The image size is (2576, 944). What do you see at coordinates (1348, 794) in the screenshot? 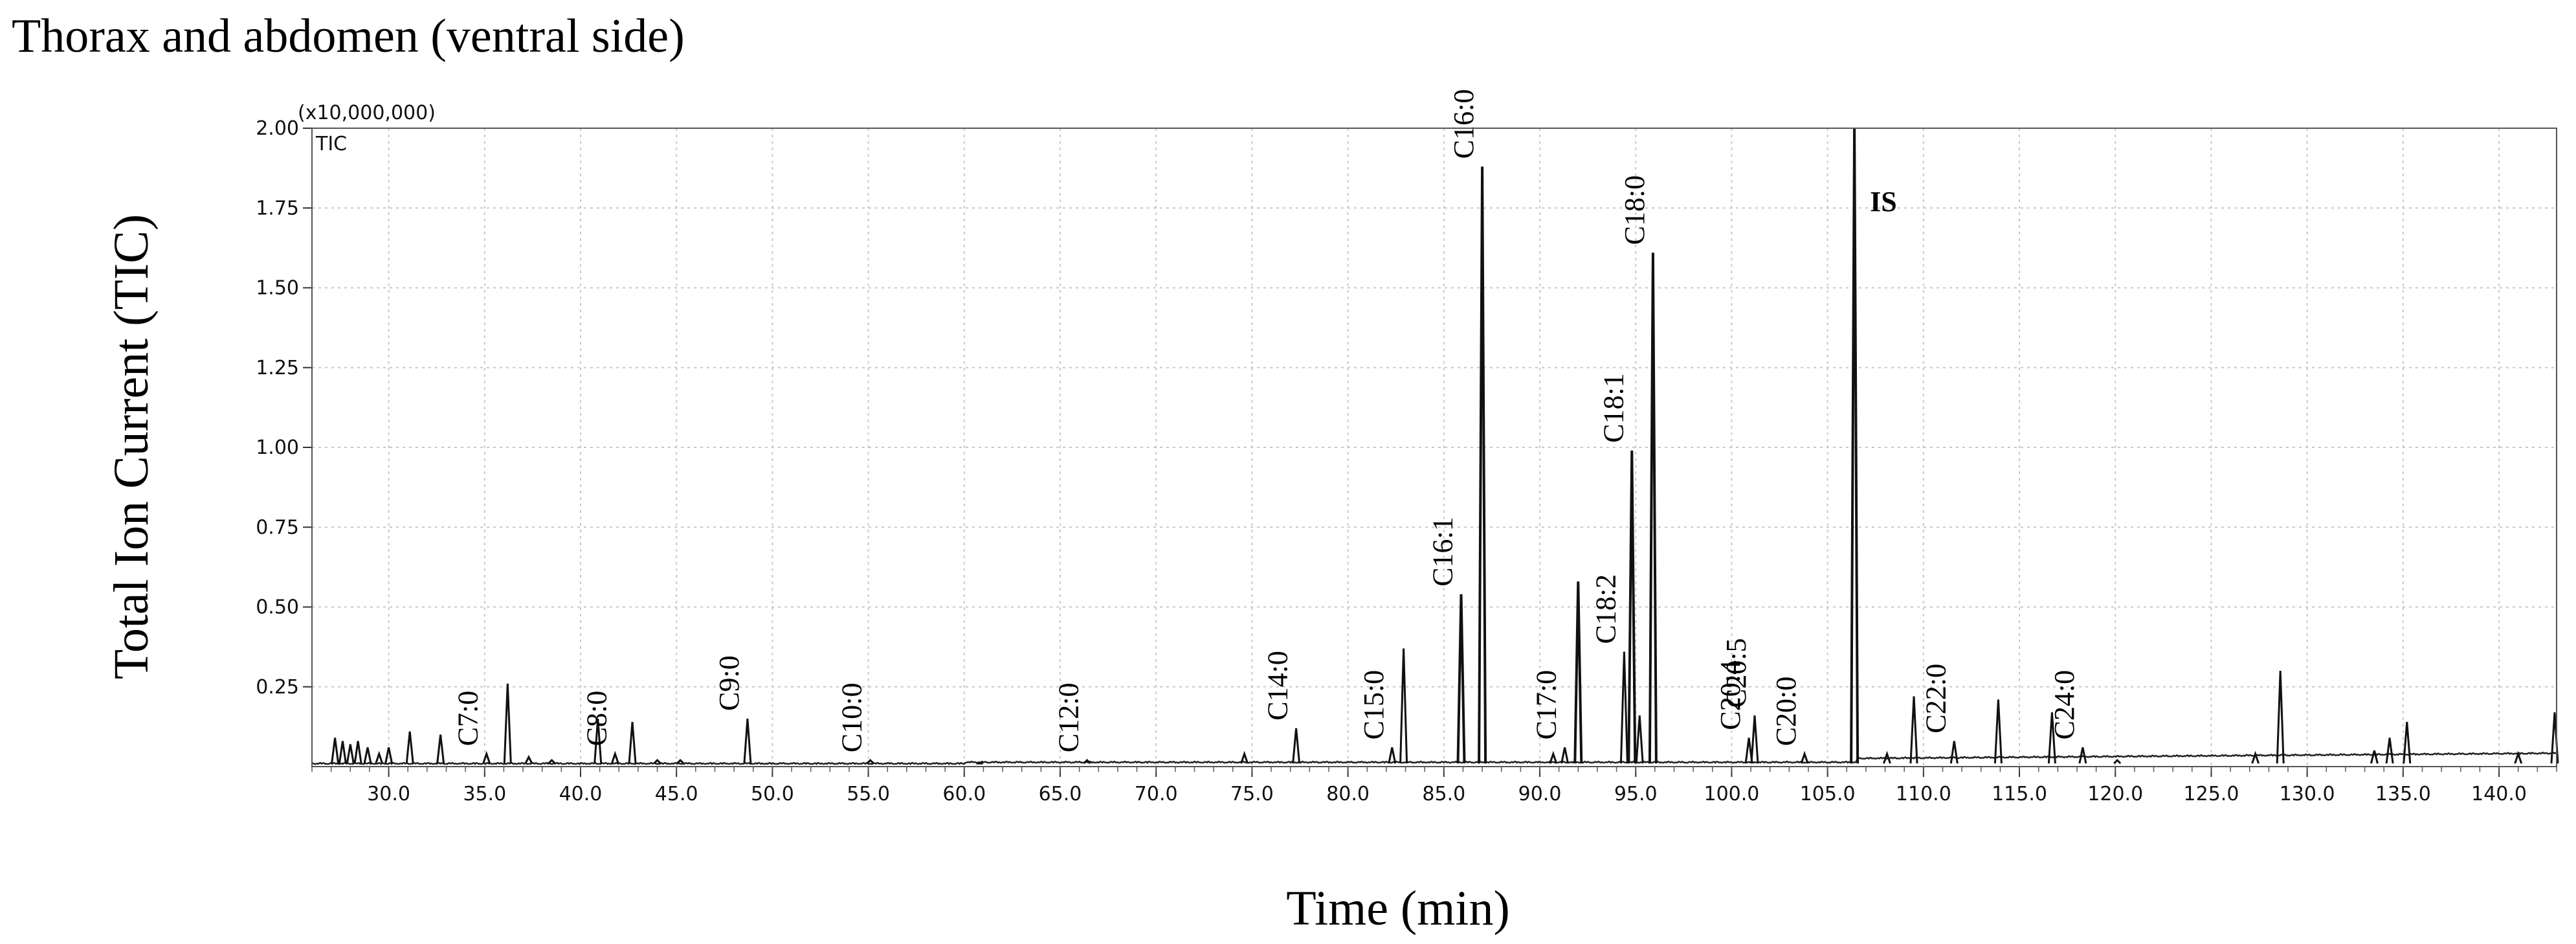
I see `x-tick-label: 80.0` at bounding box center [1348, 794].